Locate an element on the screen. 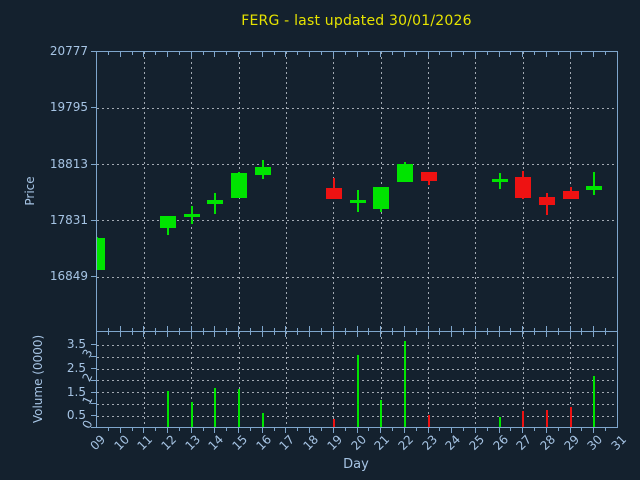 Image resolution: width=640 pixels, height=480 pixels. chart-title: FERG - last updated 30/01/2026 is located at coordinates (356, 21).